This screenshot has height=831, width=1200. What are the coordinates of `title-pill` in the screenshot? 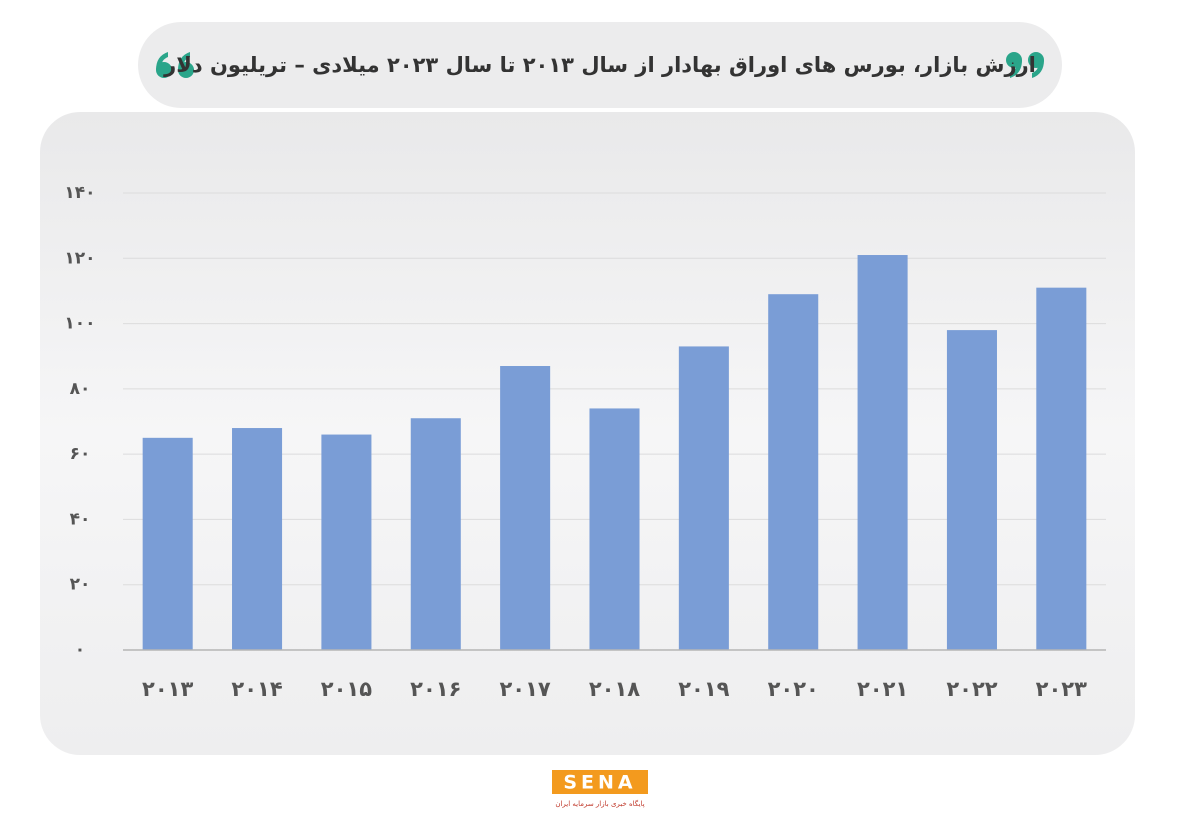 It's located at (600, 65).